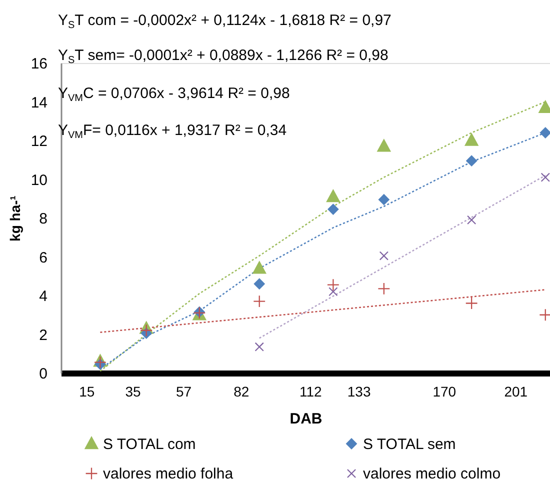  I want to click on y-tick-label: 12, so click(39, 141).